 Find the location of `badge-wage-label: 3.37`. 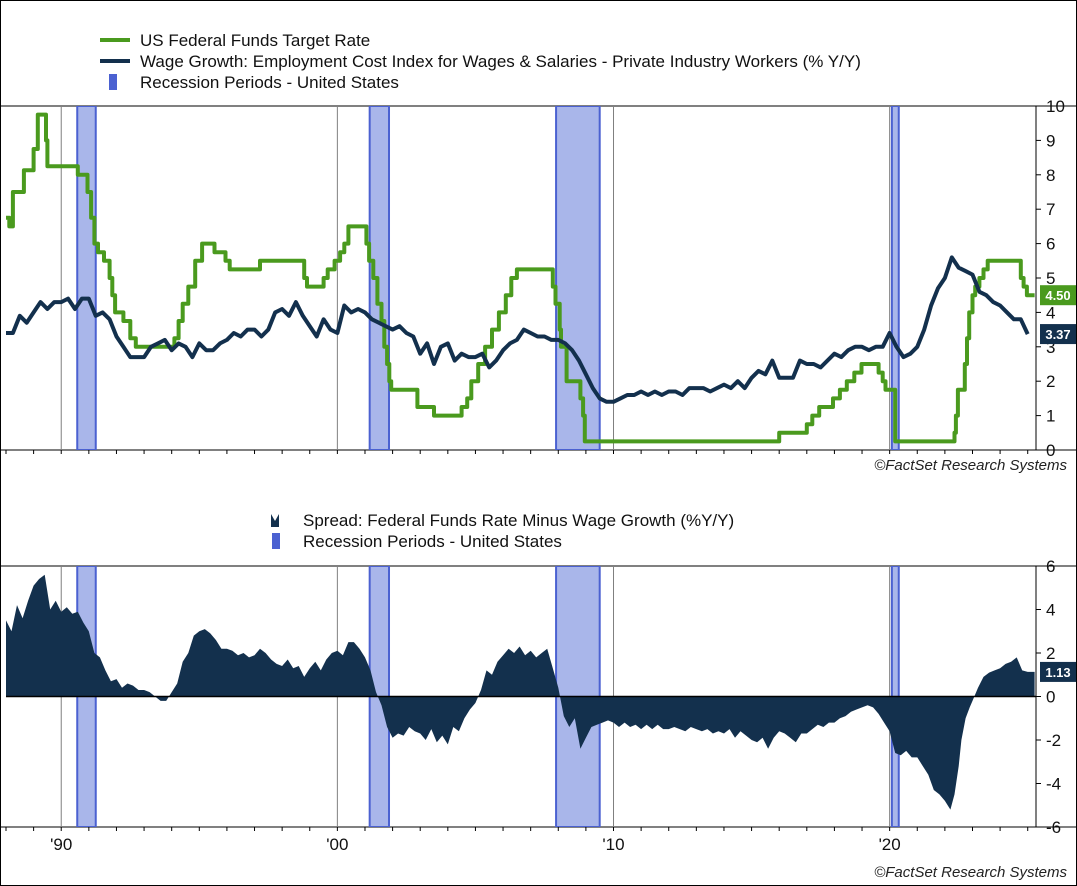

badge-wage-label: 3.37 is located at coordinates (1057, 334).